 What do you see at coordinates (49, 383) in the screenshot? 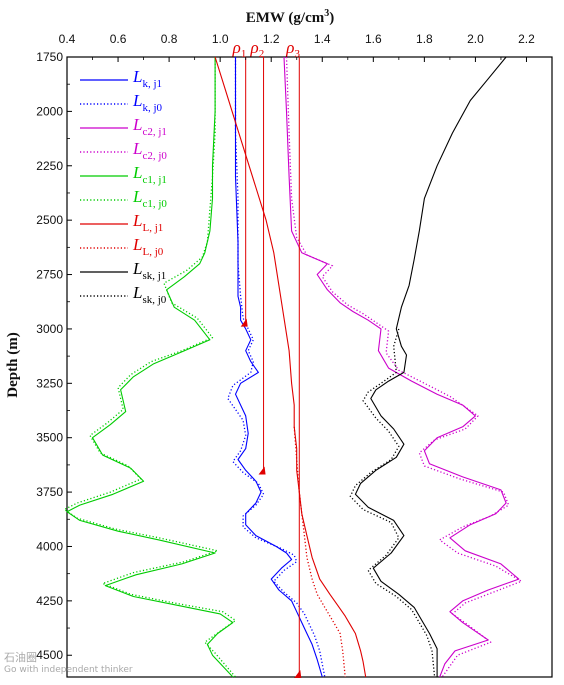
I see `y-tick-label-6: 3250` at bounding box center [49, 383].